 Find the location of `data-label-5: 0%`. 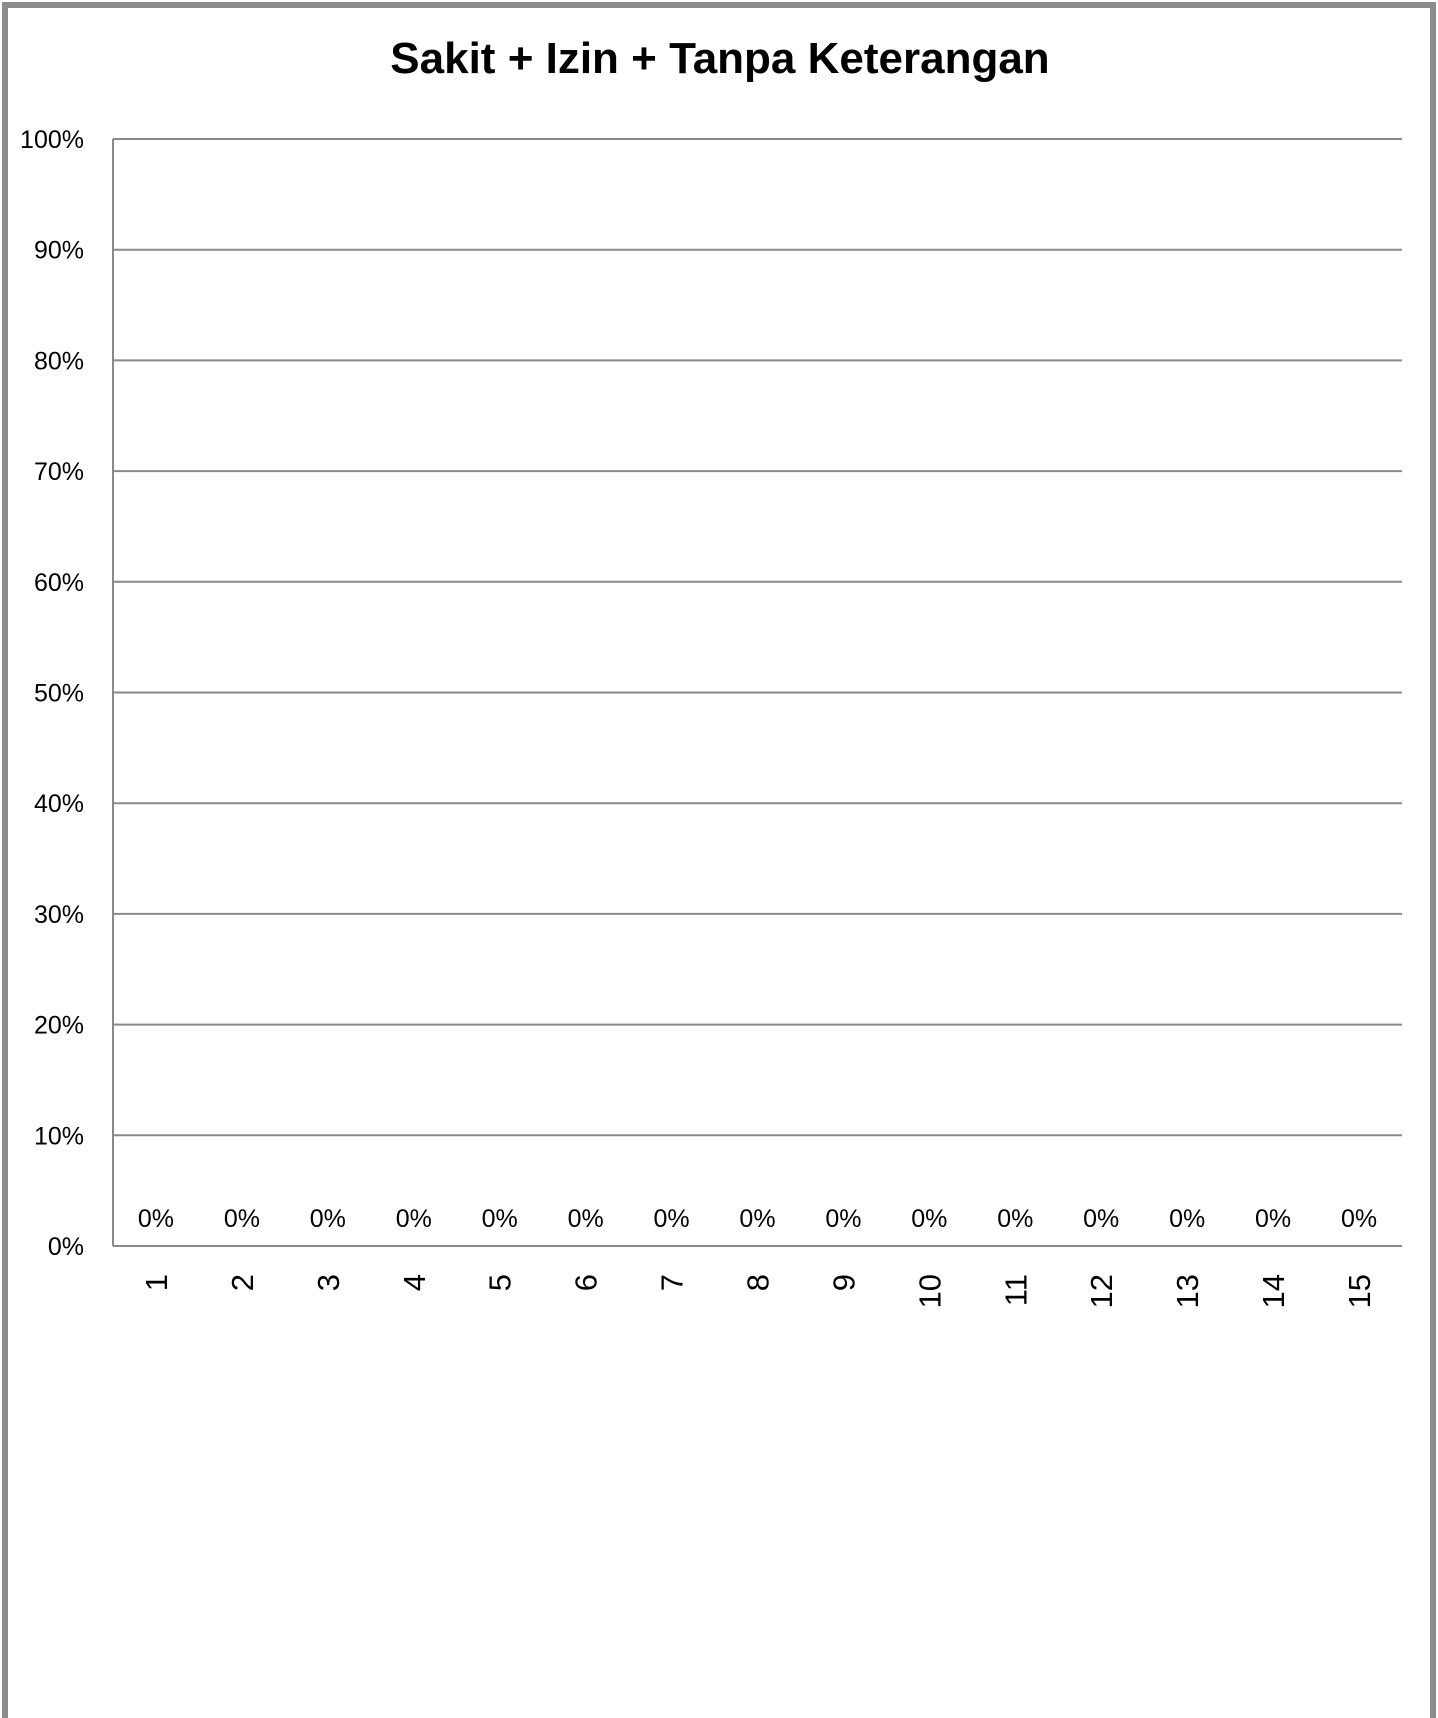

data-label-5: 0% is located at coordinates (500, 1219).